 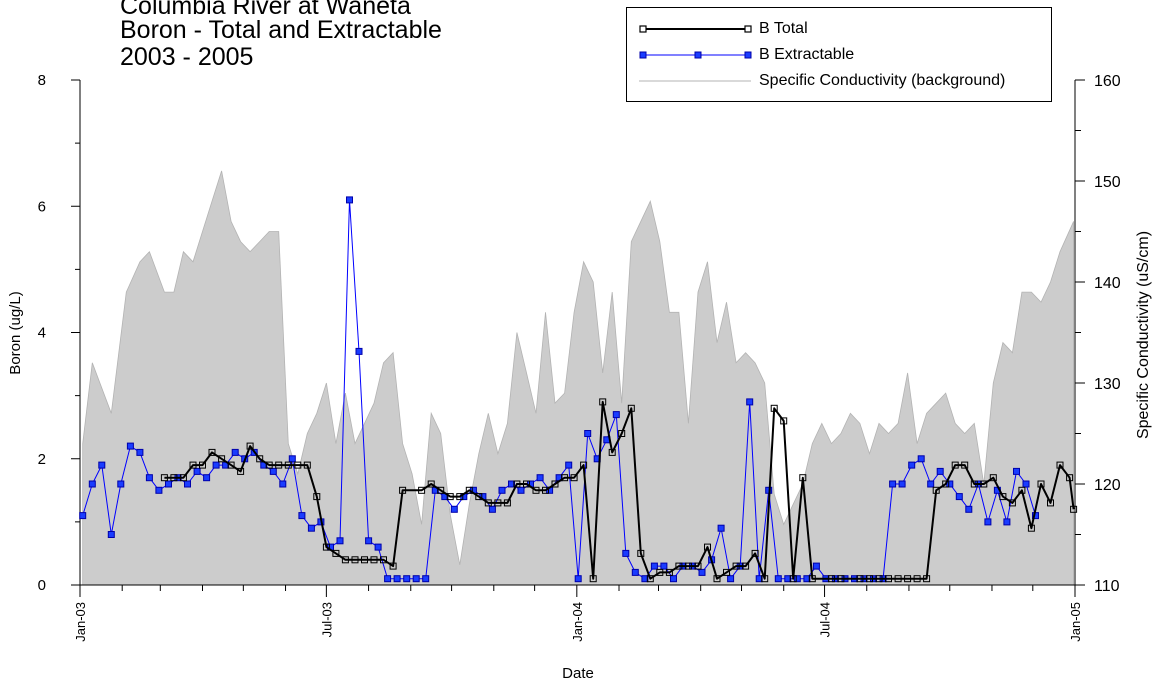 What do you see at coordinates (42, 80) in the screenshot?
I see `y-left-tick-label: 8` at bounding box center [42, 80].